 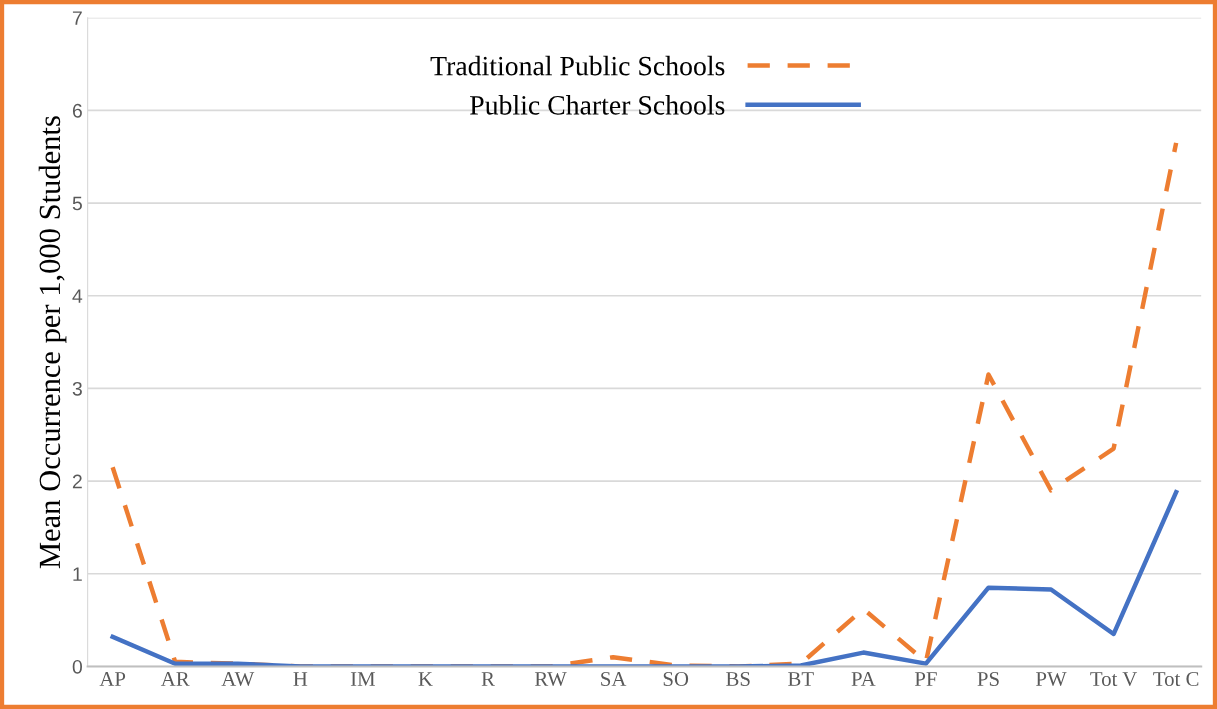 I want to click on x-tick-label: BT, so click(x=801, y=679).